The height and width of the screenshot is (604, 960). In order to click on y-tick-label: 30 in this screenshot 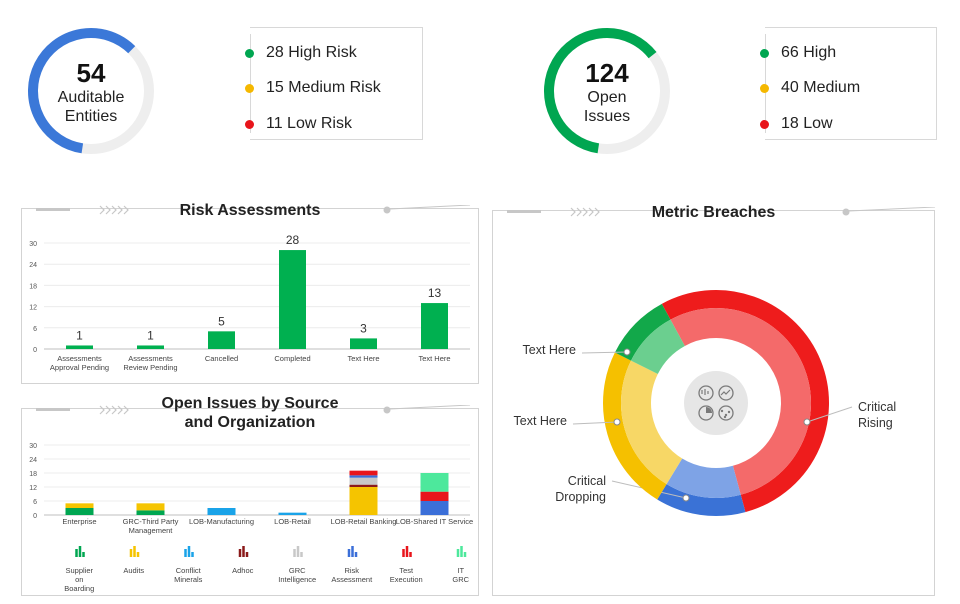, I will do `click(33, 244)`.